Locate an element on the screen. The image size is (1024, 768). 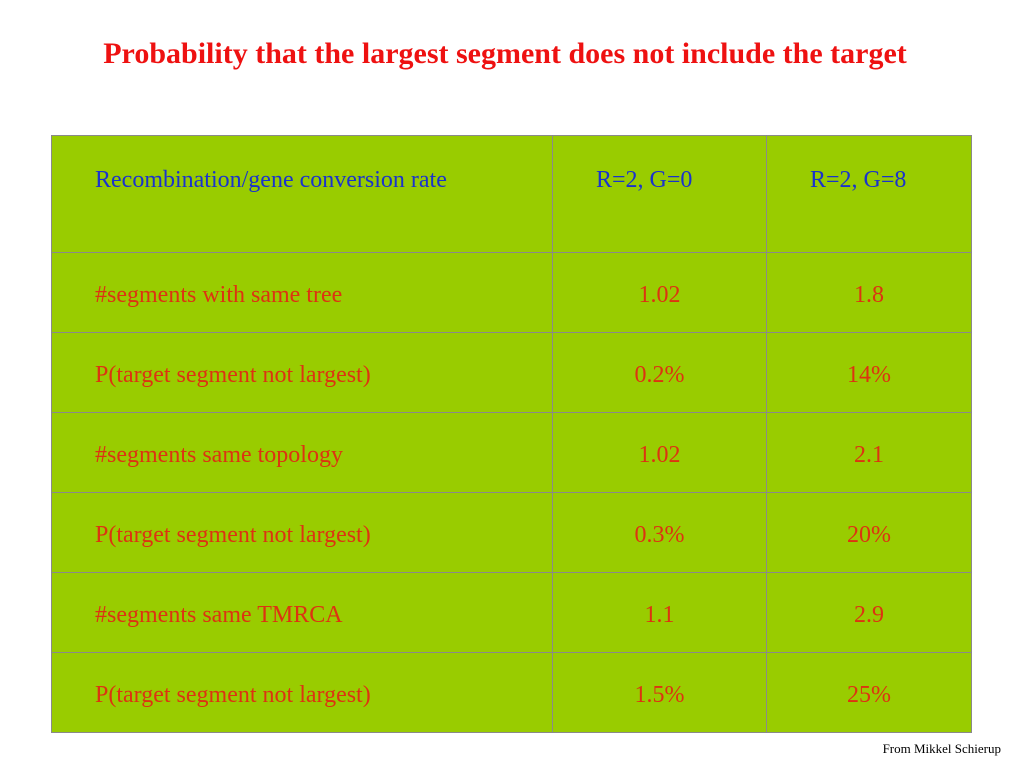
table-row: #segments with same tree 1.02 1.8 is located at coordinates (511, 292).